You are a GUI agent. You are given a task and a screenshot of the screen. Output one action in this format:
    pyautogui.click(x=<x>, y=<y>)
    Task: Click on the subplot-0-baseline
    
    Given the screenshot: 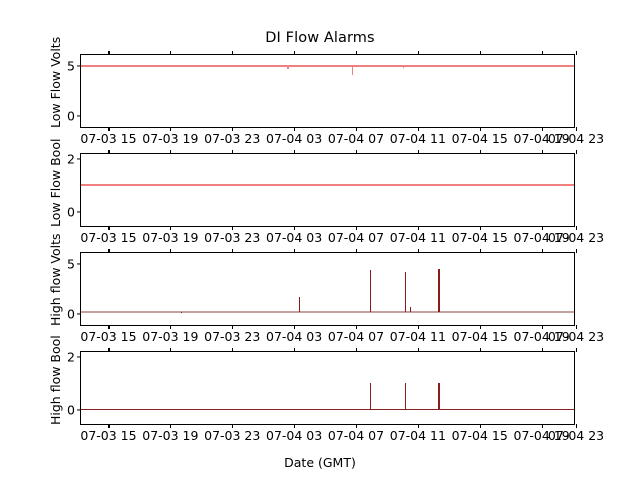 What is the action you would take?
    pyautogui.click(x=327, y=66)
    